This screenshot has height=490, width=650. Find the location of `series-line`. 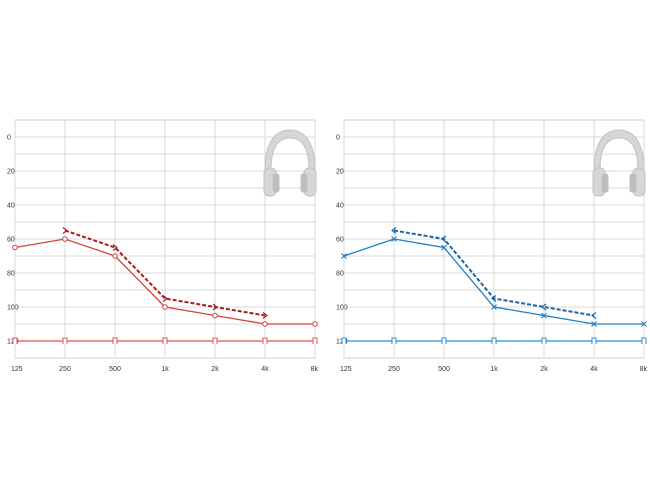

series-line is located at coordinates (494, 273).